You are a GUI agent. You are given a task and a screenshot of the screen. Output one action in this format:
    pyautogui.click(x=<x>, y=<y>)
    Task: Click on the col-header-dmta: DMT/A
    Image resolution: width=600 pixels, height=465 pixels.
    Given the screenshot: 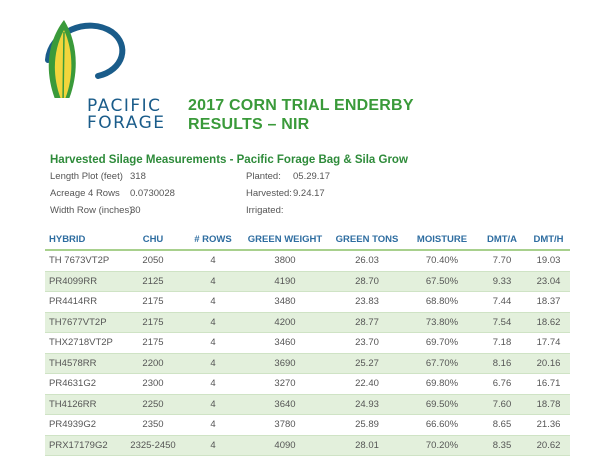 What is the action you would take?
    pyautogui.click(x=502, y=240)
    